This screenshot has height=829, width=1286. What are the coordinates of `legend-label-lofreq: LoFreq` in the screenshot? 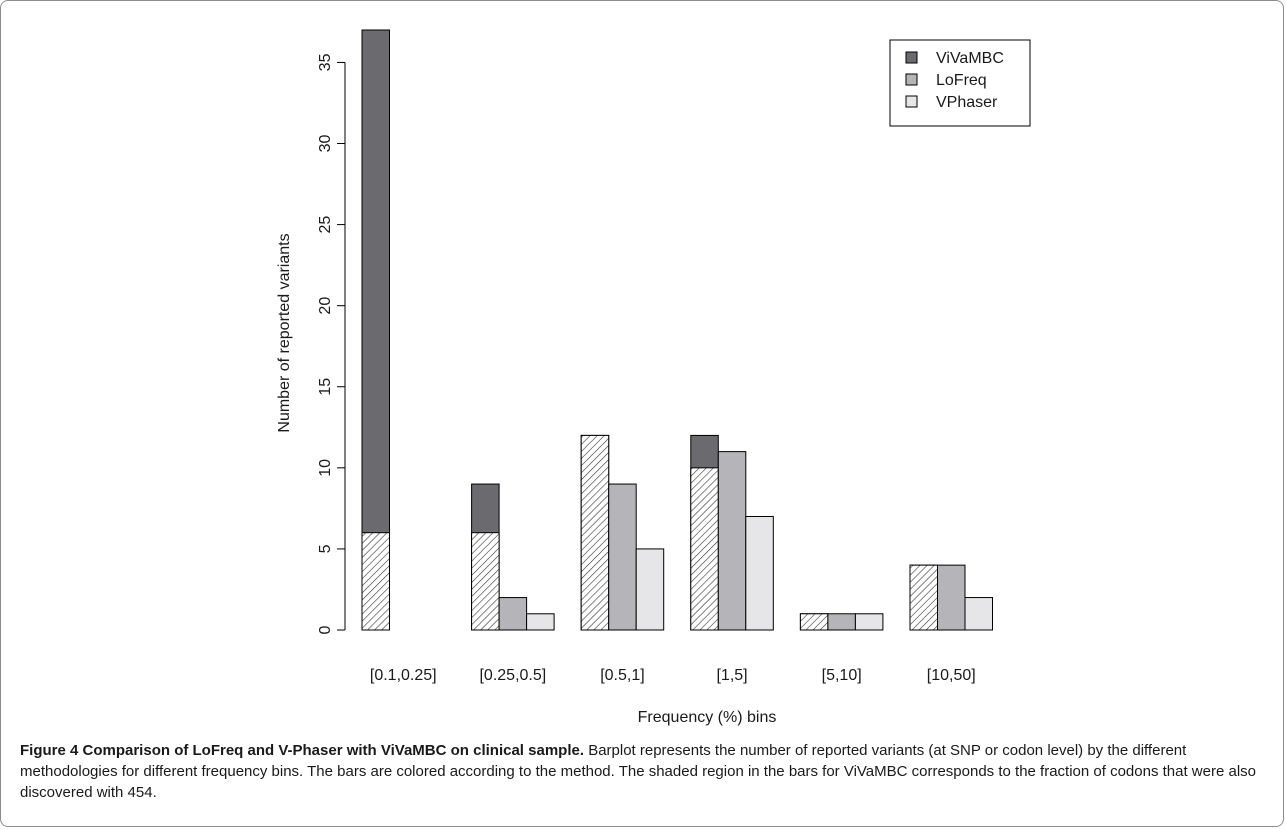 It's located at (961, 80).